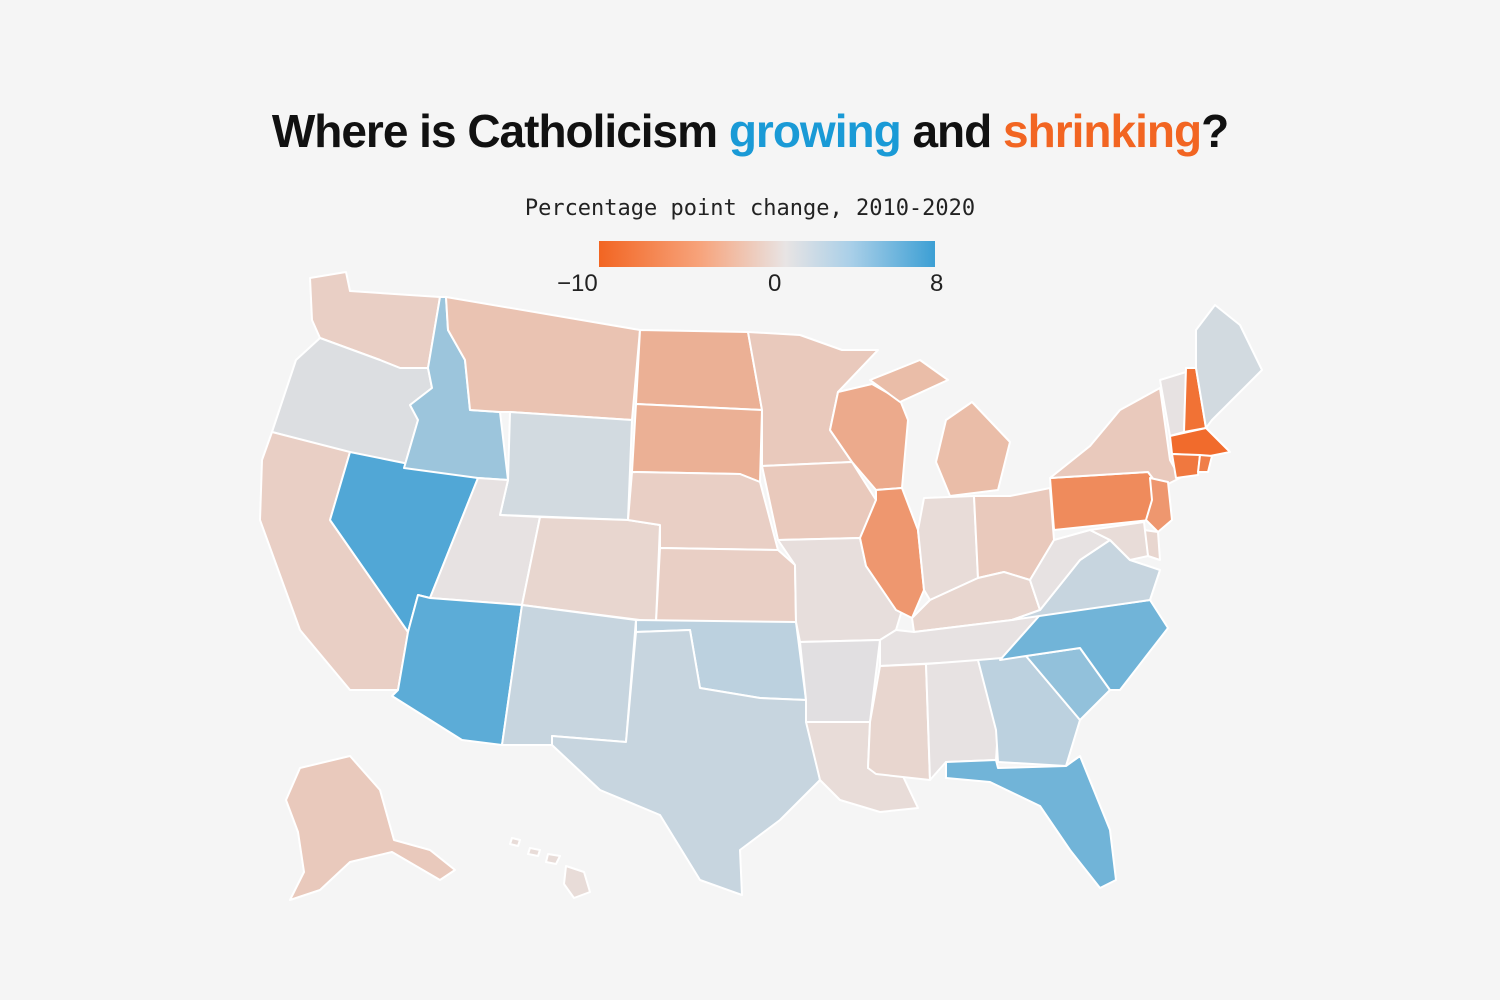 This screenshot has height=1000, width=1500. I want to click on state-ks, so click(726, 585).